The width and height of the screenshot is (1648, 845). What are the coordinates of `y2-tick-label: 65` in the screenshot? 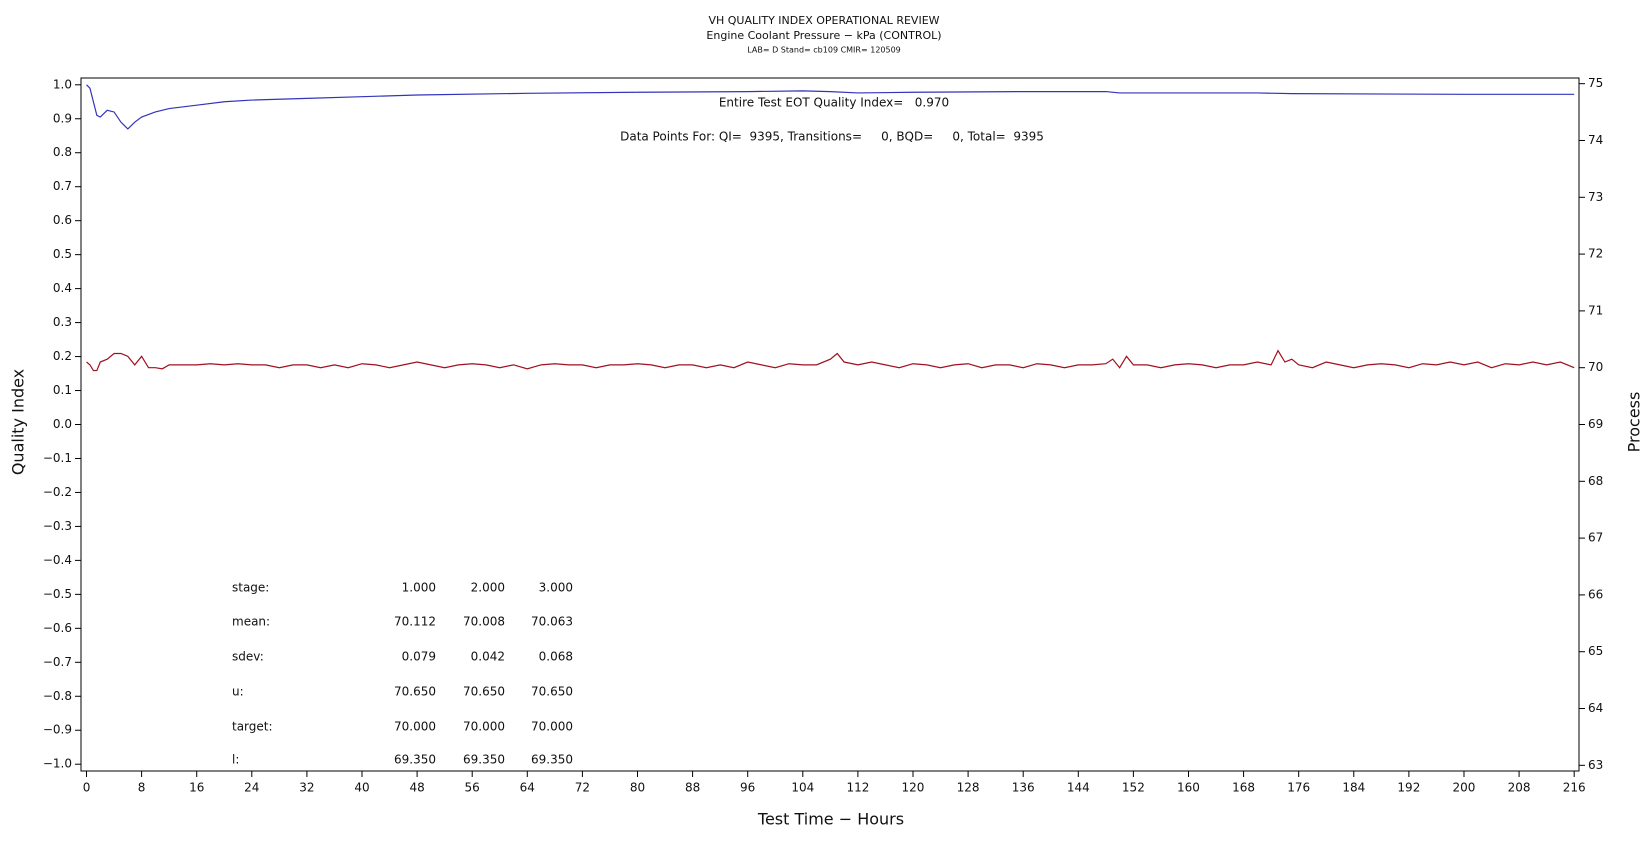 It's located at (1595, 651).